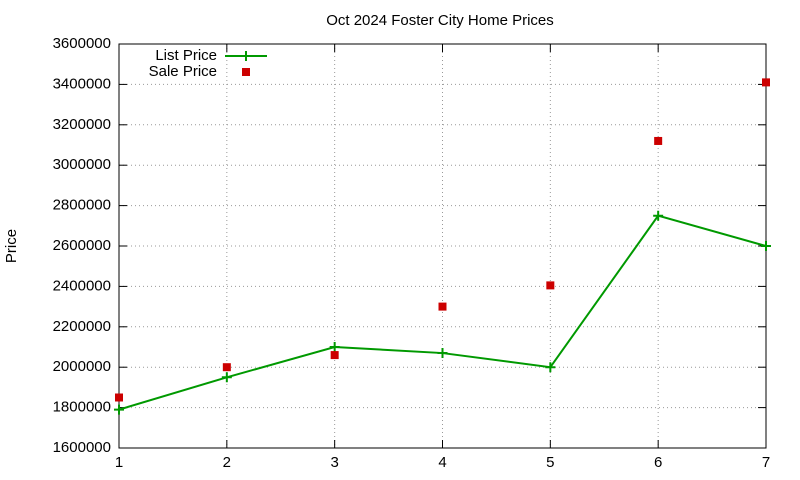 This screenshot has height=480, width=800. I want to click on y-tick-label: 3600000, so click(82, 43).